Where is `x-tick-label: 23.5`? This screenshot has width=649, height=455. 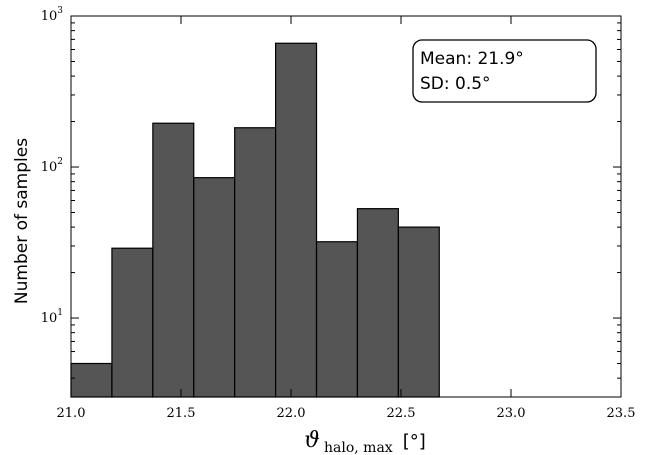 x-tick-label: 23.5 is located at coordinates (621, 413).